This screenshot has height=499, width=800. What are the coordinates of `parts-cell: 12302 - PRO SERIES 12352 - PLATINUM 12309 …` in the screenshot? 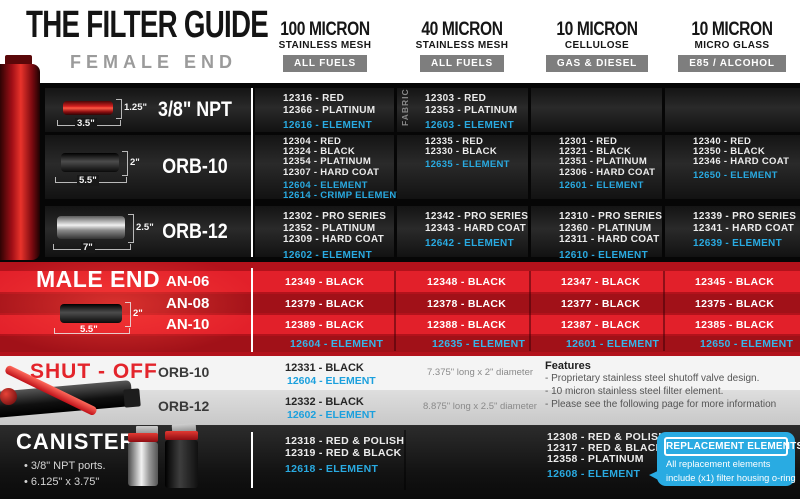 It's located at (324, 233).